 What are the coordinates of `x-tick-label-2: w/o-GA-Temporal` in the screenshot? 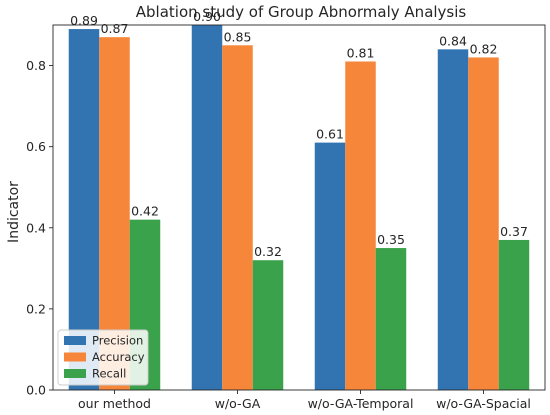 It's located at (361, 403).